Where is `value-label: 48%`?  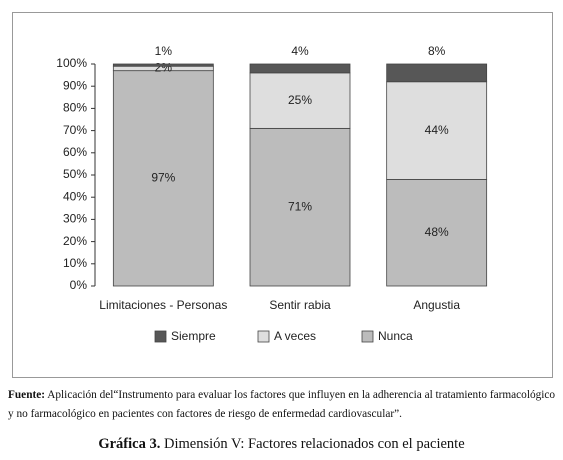 value-label: 48% is located at coordinates (437, 232).